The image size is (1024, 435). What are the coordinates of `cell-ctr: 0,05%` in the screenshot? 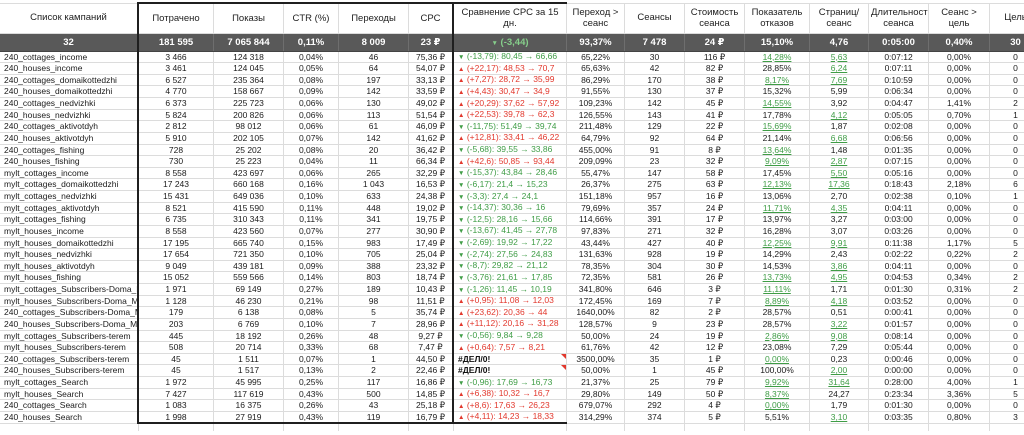 It's located at (311, 69).